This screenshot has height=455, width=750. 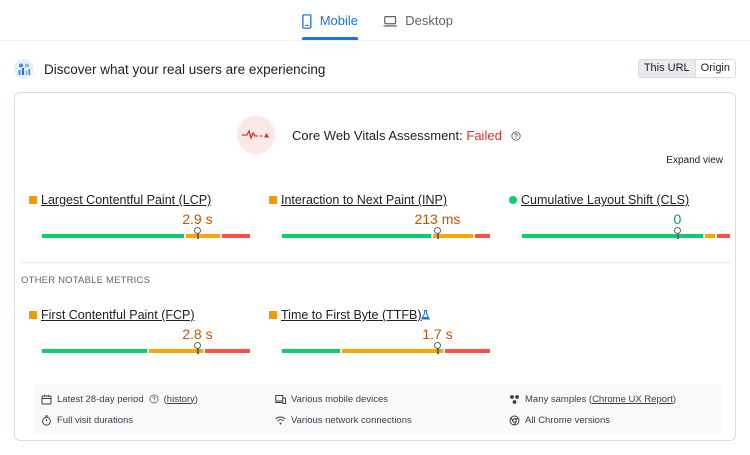 I want to click on wifi-icon, so click(x=280, y=420).